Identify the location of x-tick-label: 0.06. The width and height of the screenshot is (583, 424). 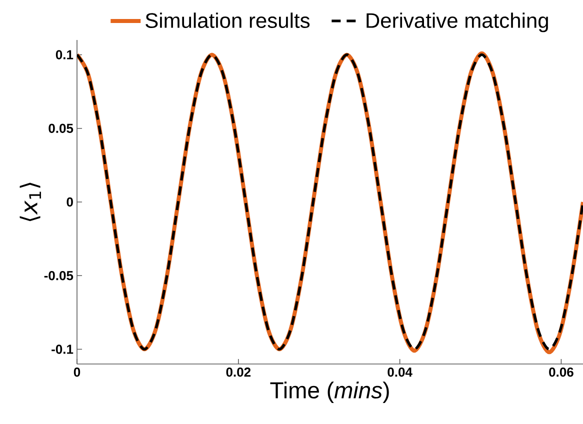
(561, 372).